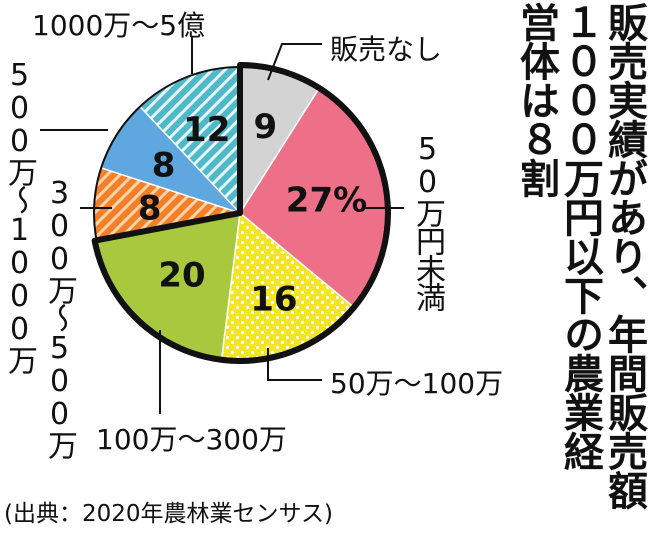 The width and height of the screenshot is (650, 537). Describe the element at coordinates (427, 221) in the screenshot. I see `category-label-under50: 50万円未満` at that location.